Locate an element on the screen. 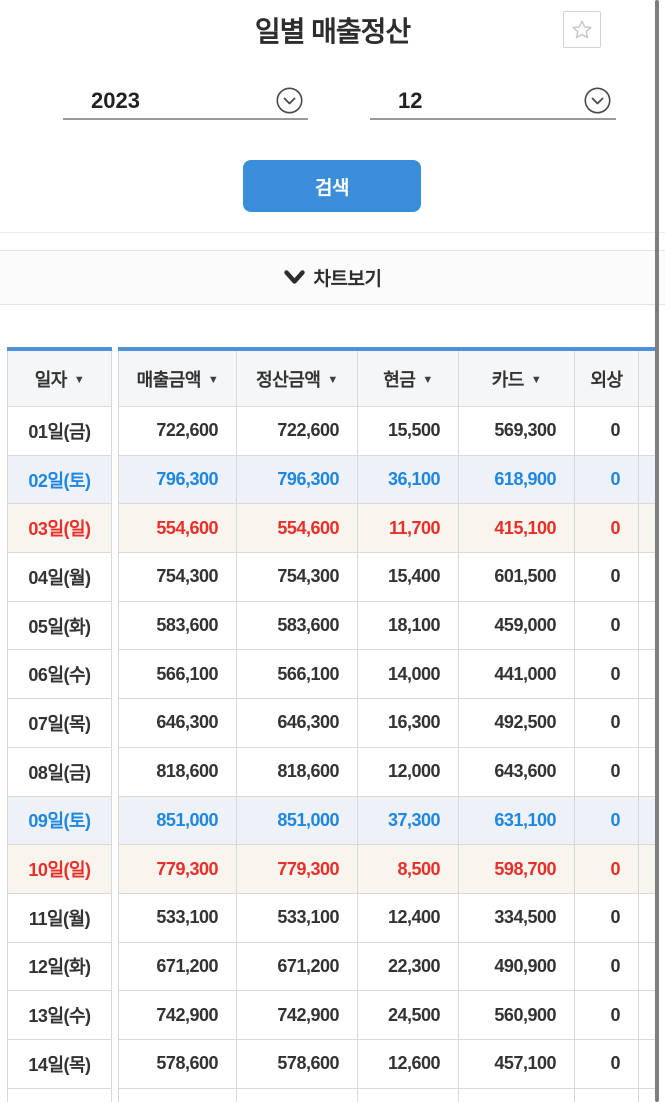 This screenshot has height=1102, width=665. table-row: 07일(목) 646,300 646,300 16,300 492,500 0 is located at coordinates (331, 723).